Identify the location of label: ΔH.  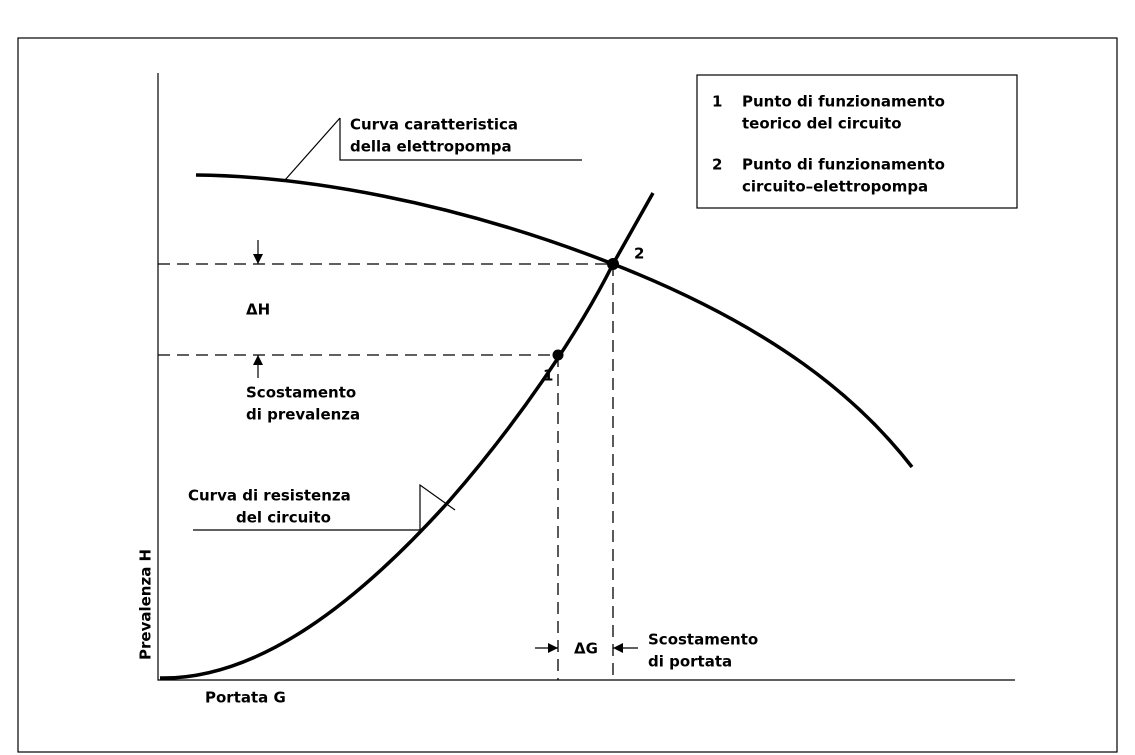
(258, 310).